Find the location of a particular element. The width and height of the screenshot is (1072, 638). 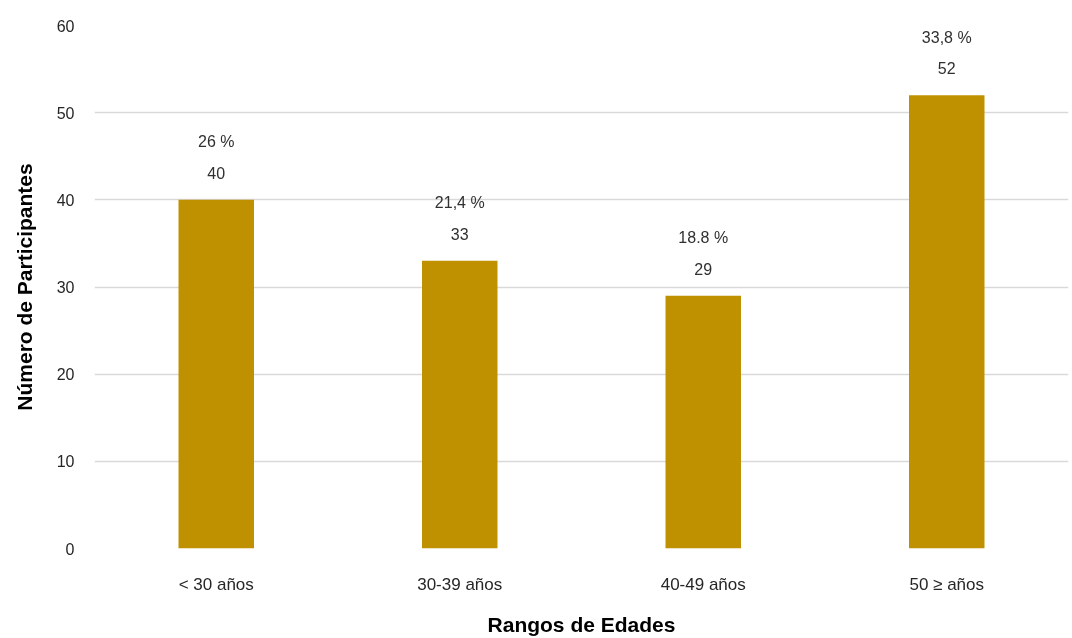

data-label: 21,4 % 33 is located at coordinates (459, 218).